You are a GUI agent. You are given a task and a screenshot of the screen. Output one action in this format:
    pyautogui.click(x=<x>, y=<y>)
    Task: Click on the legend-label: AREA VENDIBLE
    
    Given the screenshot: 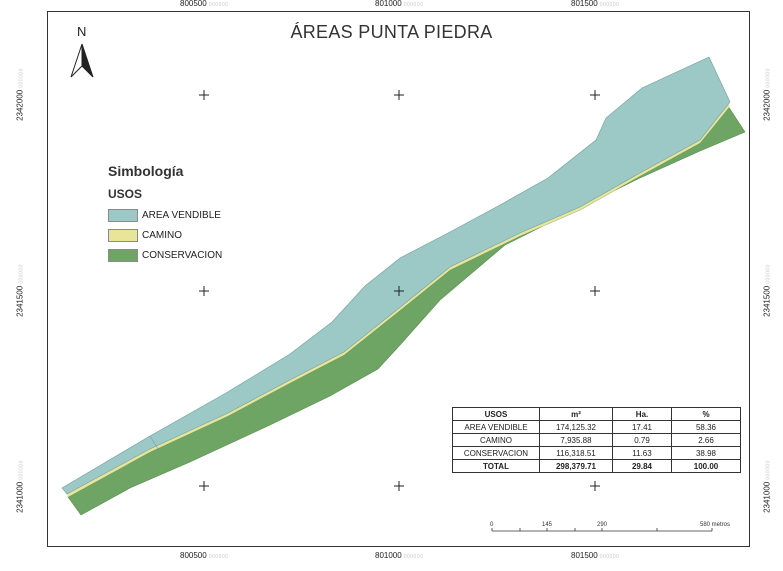 What is the action you would take?
    pyautogui.click(x=181, y=215)
    